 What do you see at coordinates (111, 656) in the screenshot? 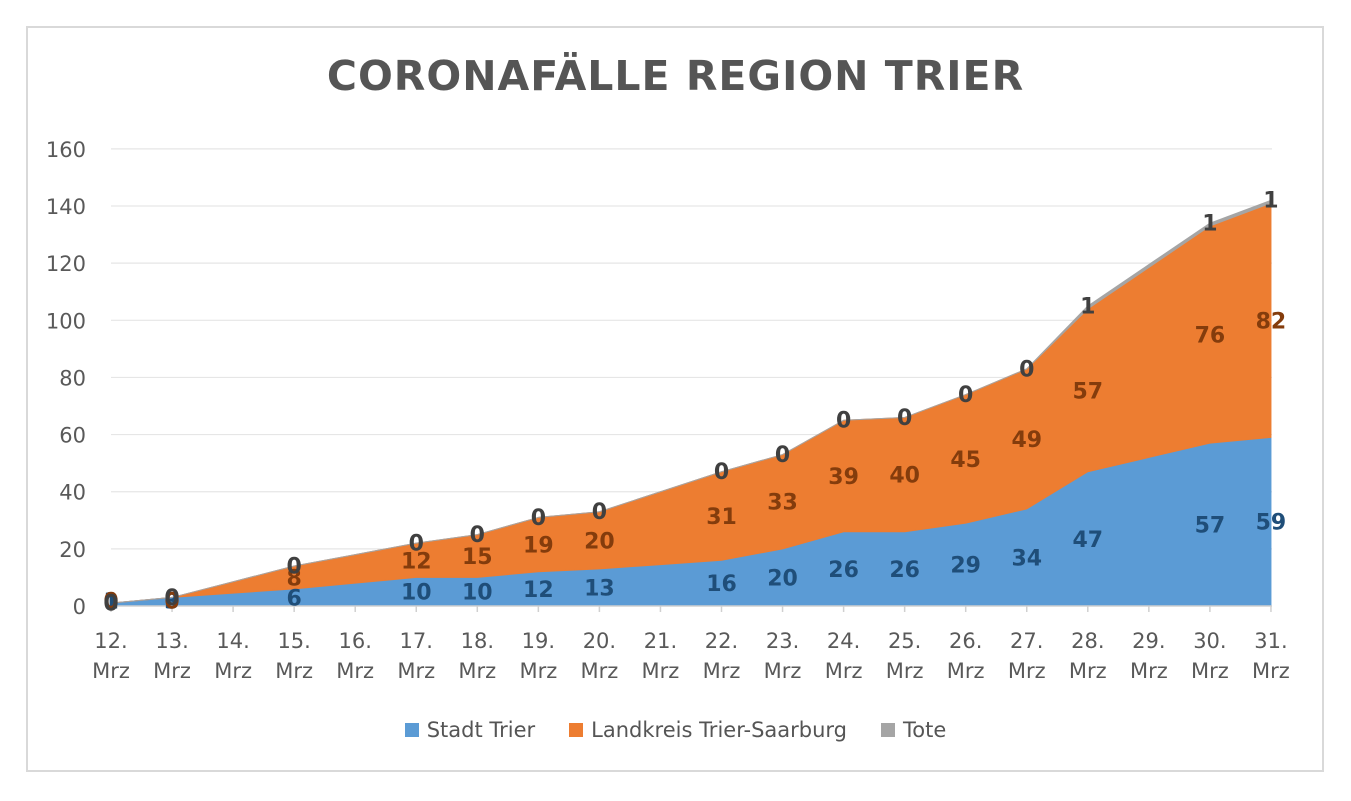
I see `x-tick-label: 12. Mrz` at bounding box center [111, 656].